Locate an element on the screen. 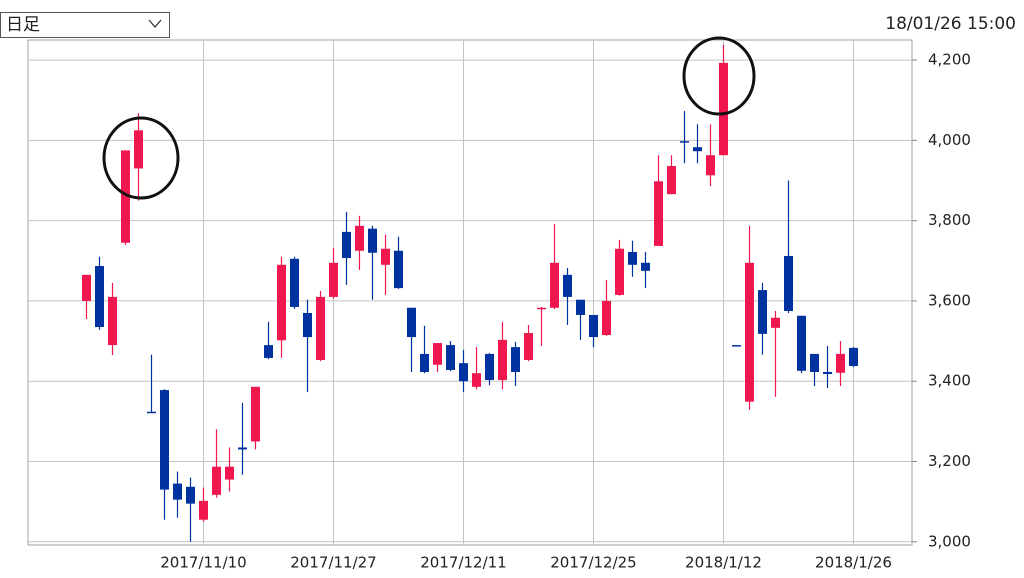  timestamp: 18/01/26 15:00 is located at coordinates (950, 24).